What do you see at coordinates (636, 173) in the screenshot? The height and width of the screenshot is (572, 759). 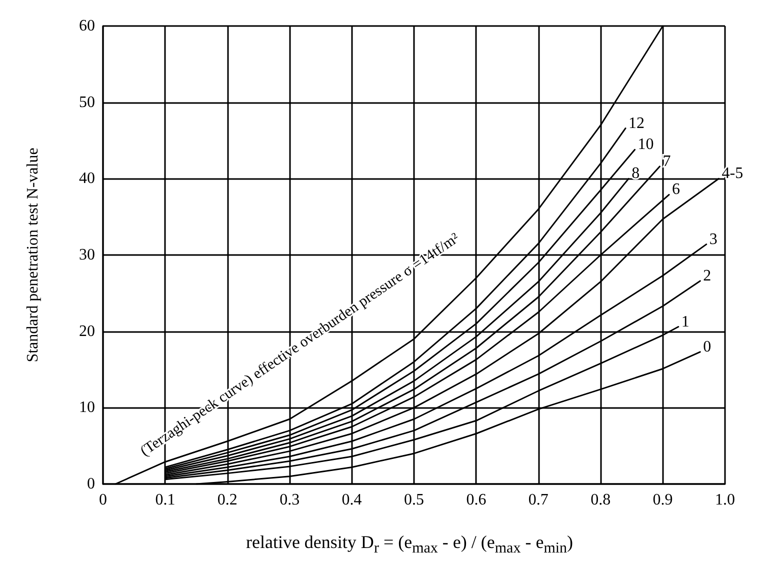 I see `series-label: 8` at bounding box center [636, 173].